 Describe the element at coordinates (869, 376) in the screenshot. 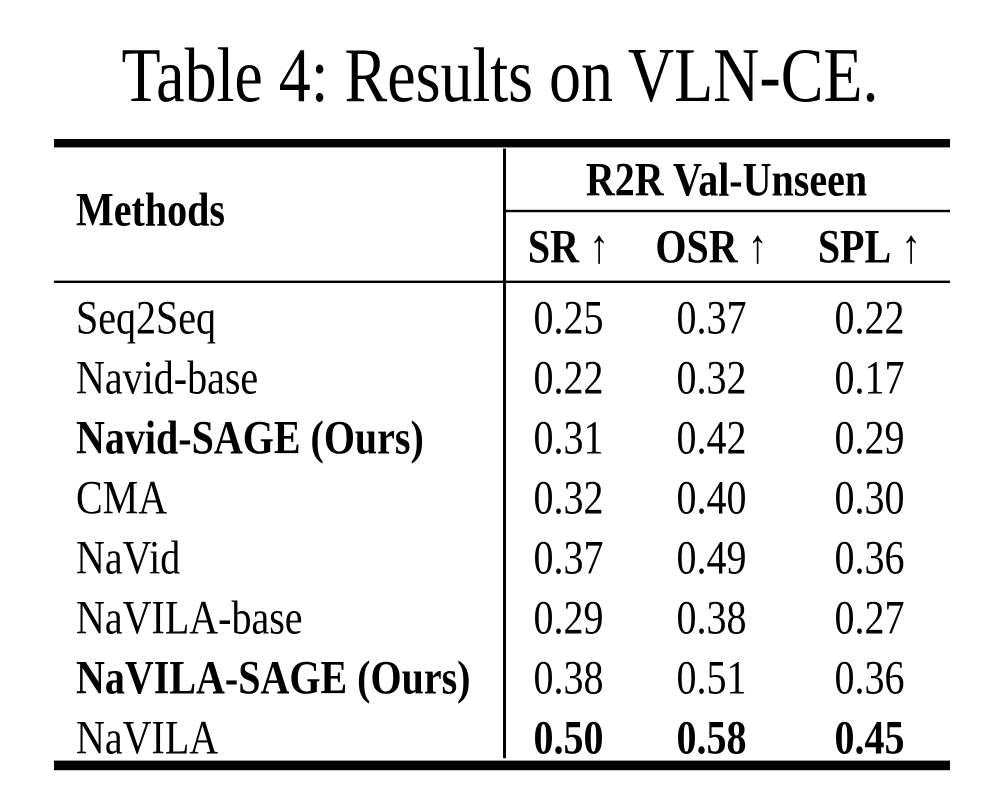

I see `value-cell: 0.17` at that location.